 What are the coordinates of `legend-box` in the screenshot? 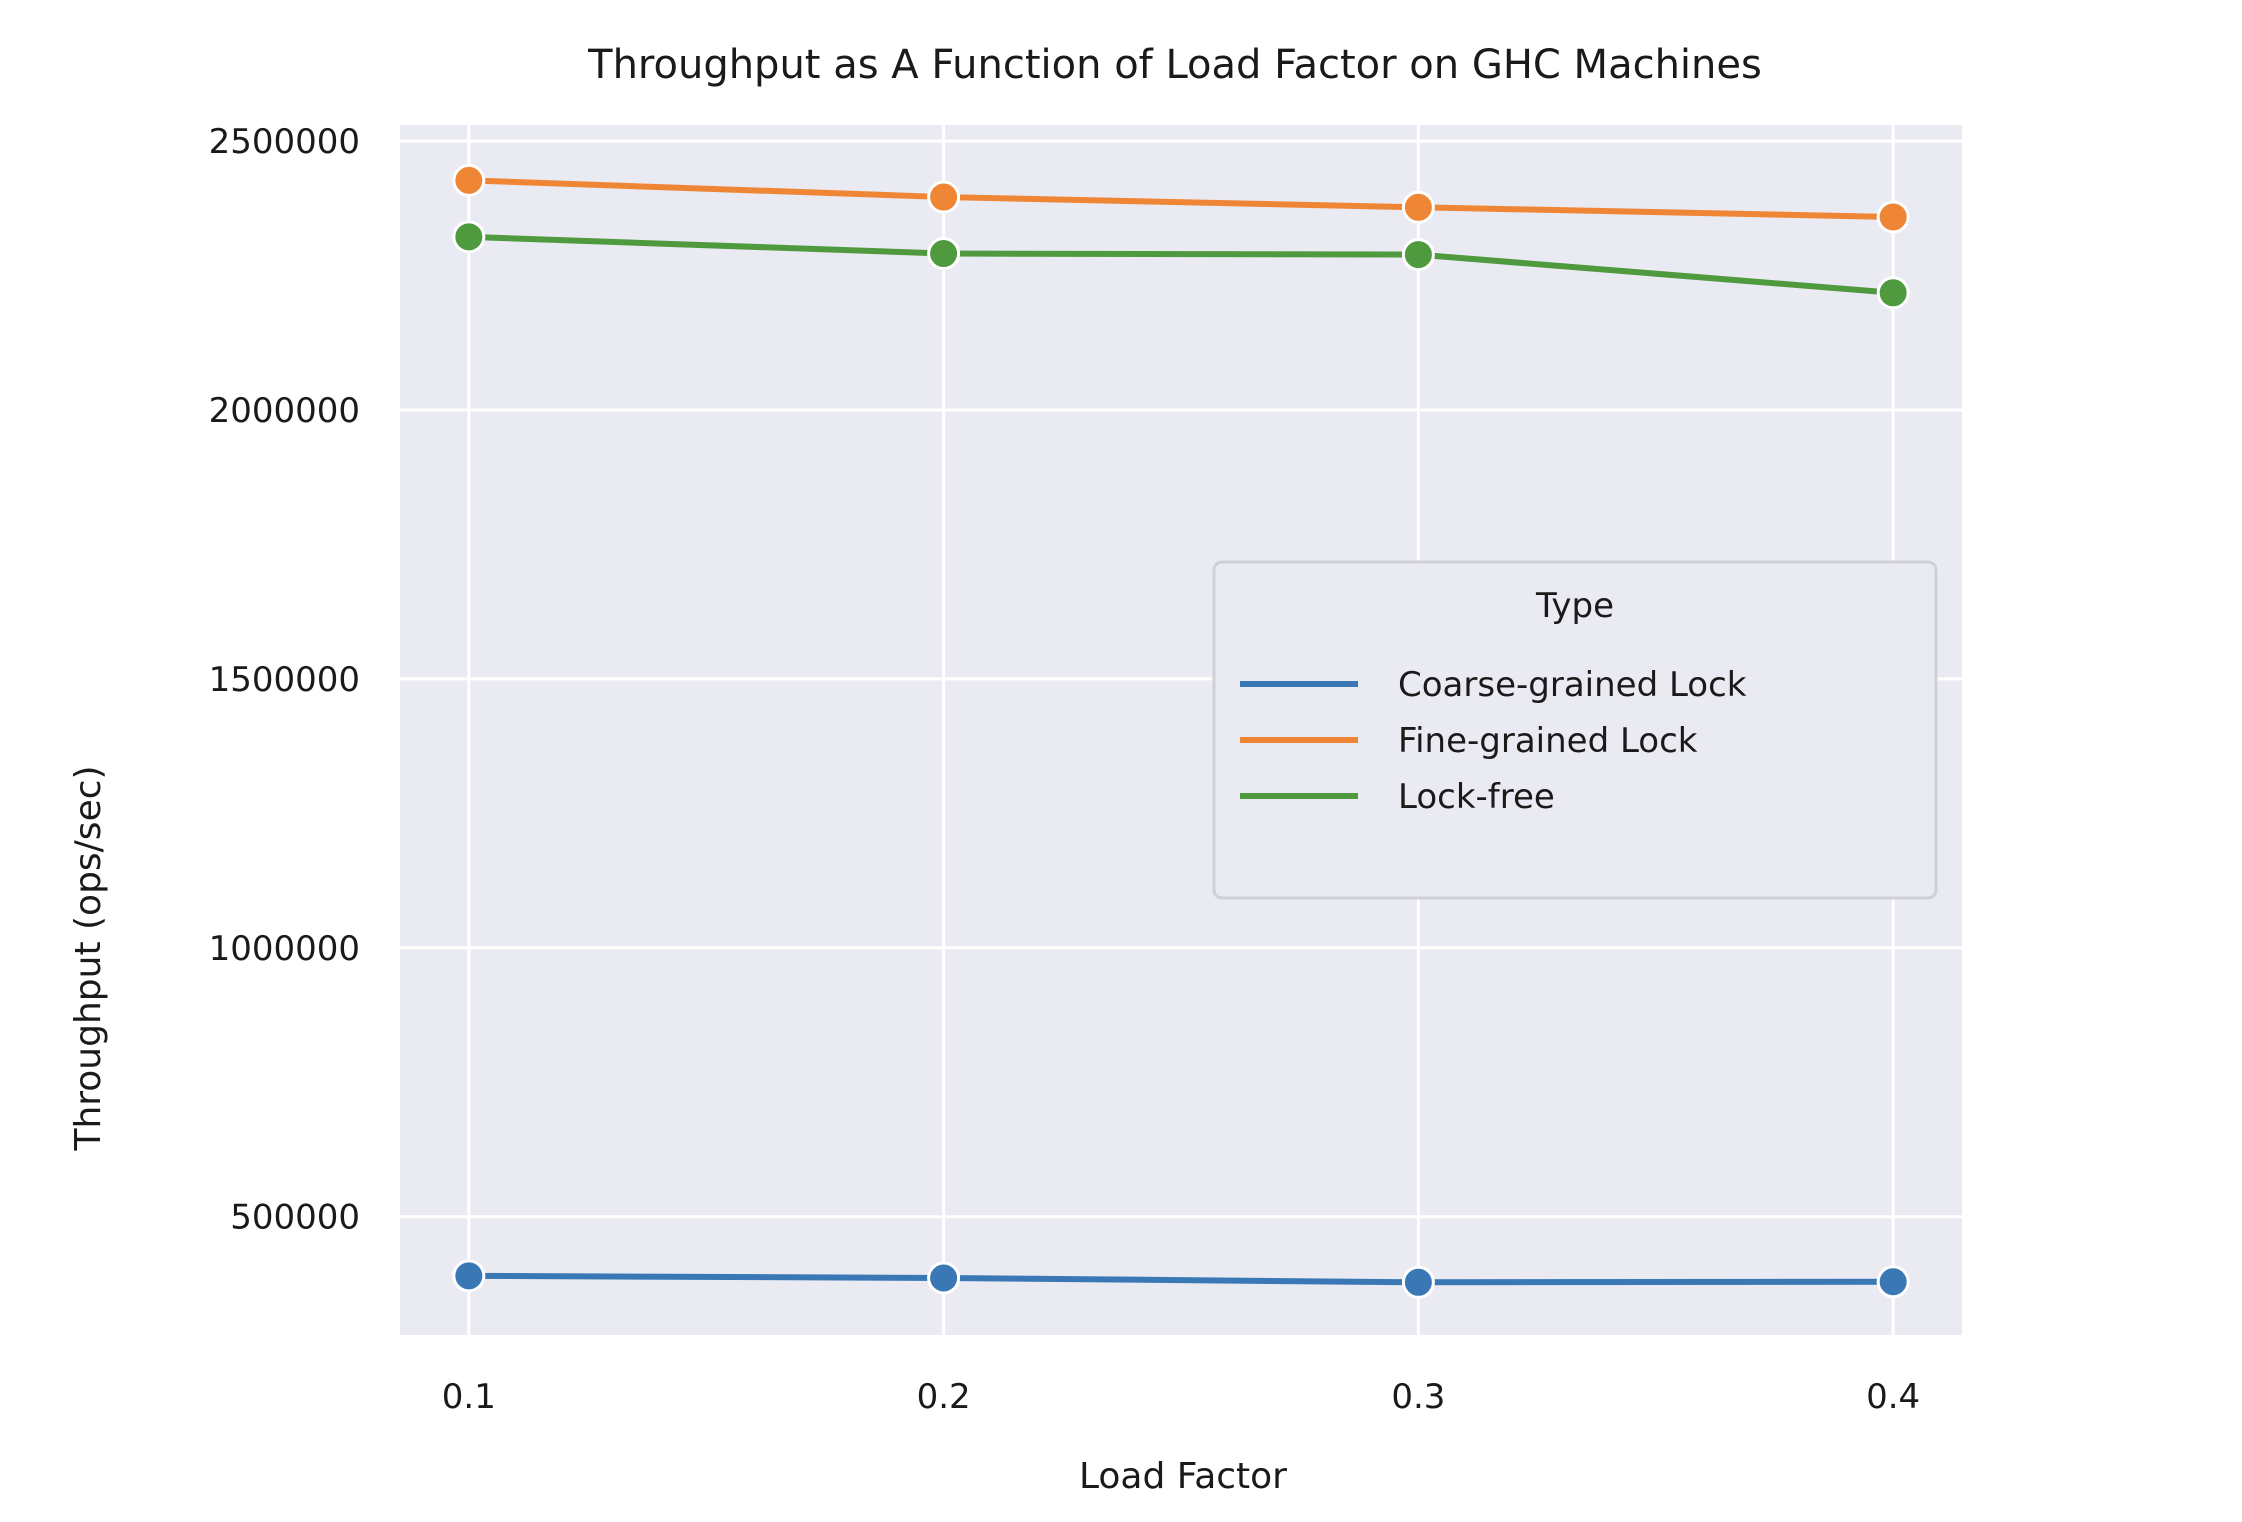 It's located at (1575, 730).